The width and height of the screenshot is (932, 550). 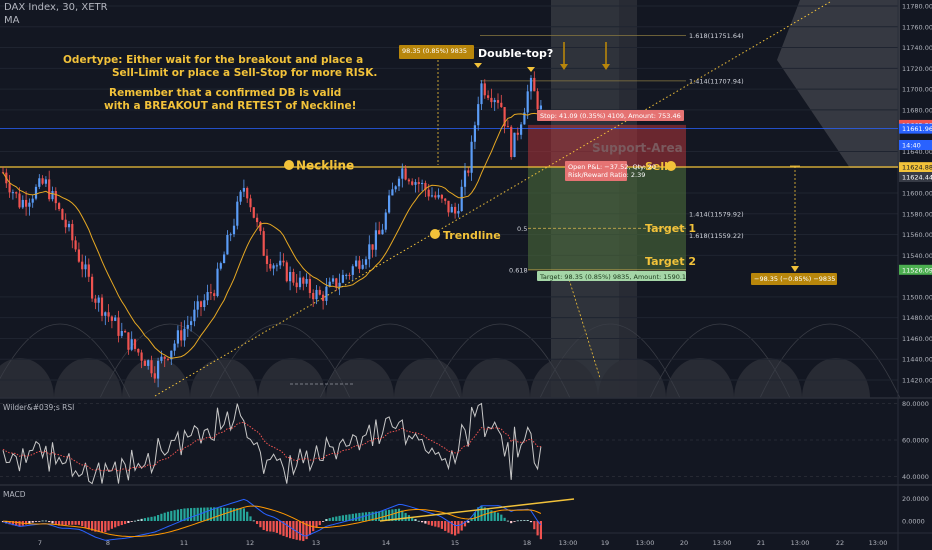 I want to click on stop-zone, so click(x=607, y=146).